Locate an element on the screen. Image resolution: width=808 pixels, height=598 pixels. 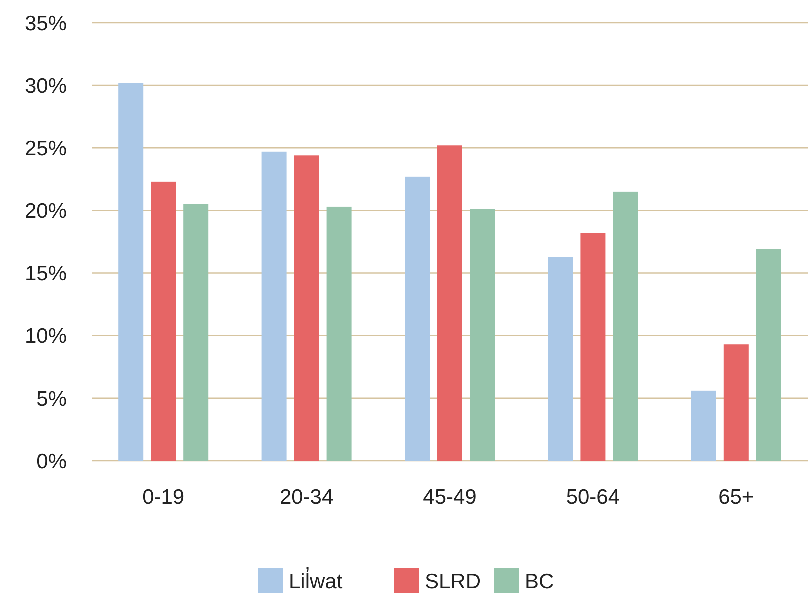
y-tick-label: 35% is located at coordinates (45, 24).